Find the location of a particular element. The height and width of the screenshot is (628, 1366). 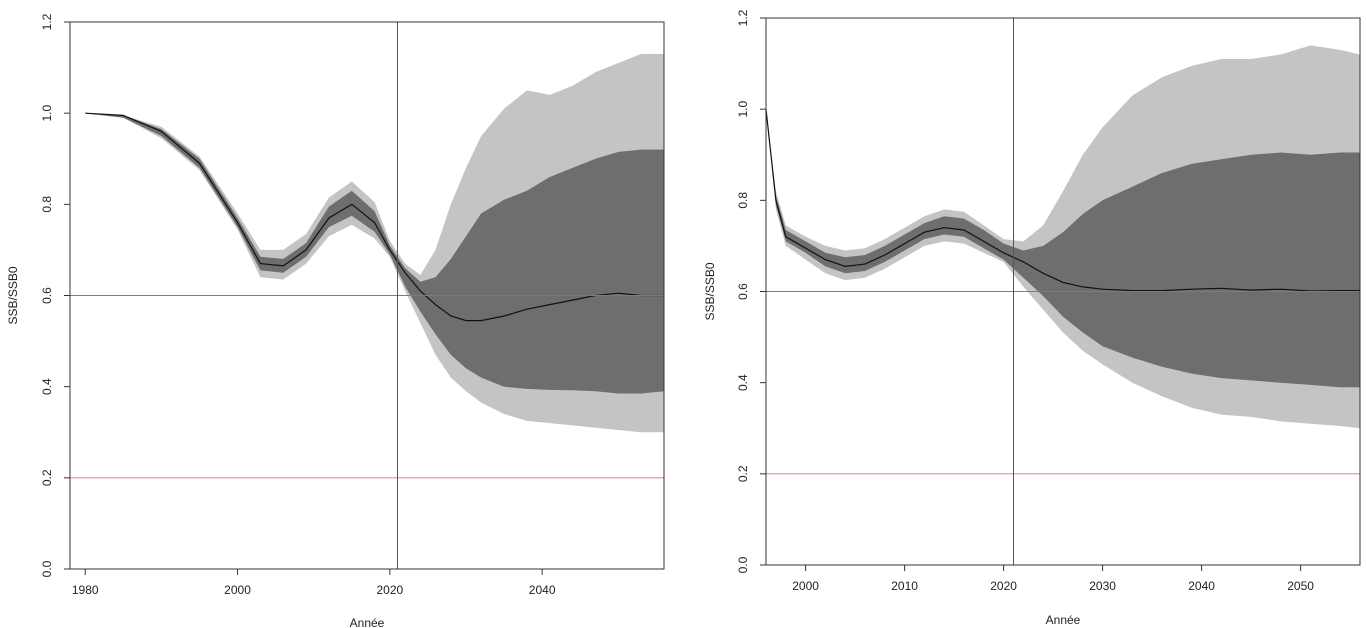

x-tick-label: 2030 is located at coordinates (1102, 586).